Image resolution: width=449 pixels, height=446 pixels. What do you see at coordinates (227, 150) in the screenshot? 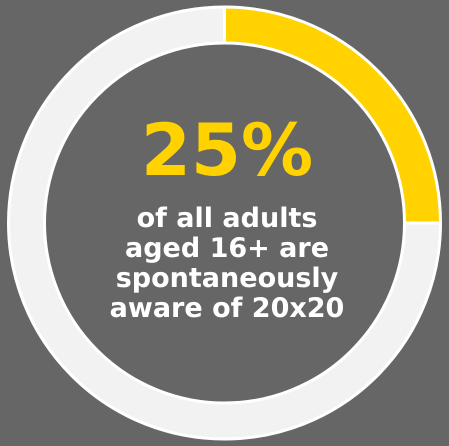
I see `data-label: 25%` at bounding box center [227, 150].